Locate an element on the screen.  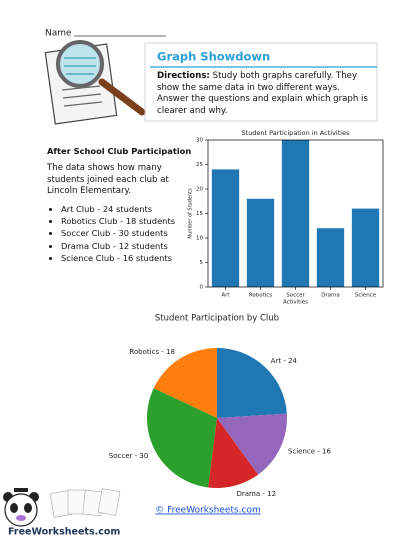
chart-title: Student Participation in Activities is located at coordinates (296, 133).